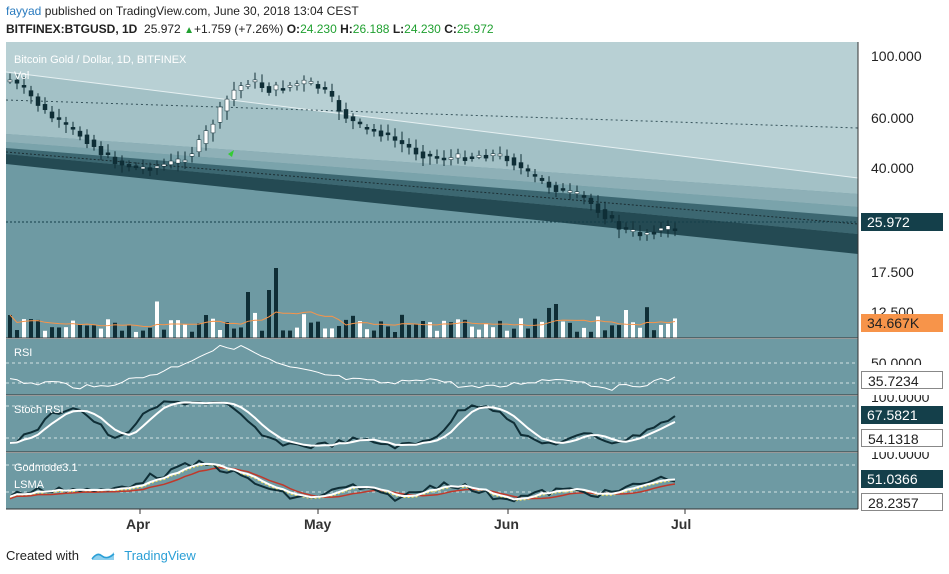  What do you see at coordinates (506, 524) in the screenshot?
I see `month-jun: Jun` at bounding box center [506, 524].